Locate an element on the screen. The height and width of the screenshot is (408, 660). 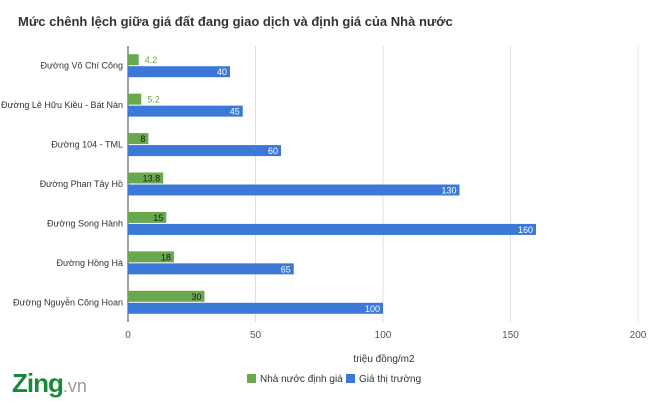
x-tick-label: 0 is located at coordinates (128, 335).